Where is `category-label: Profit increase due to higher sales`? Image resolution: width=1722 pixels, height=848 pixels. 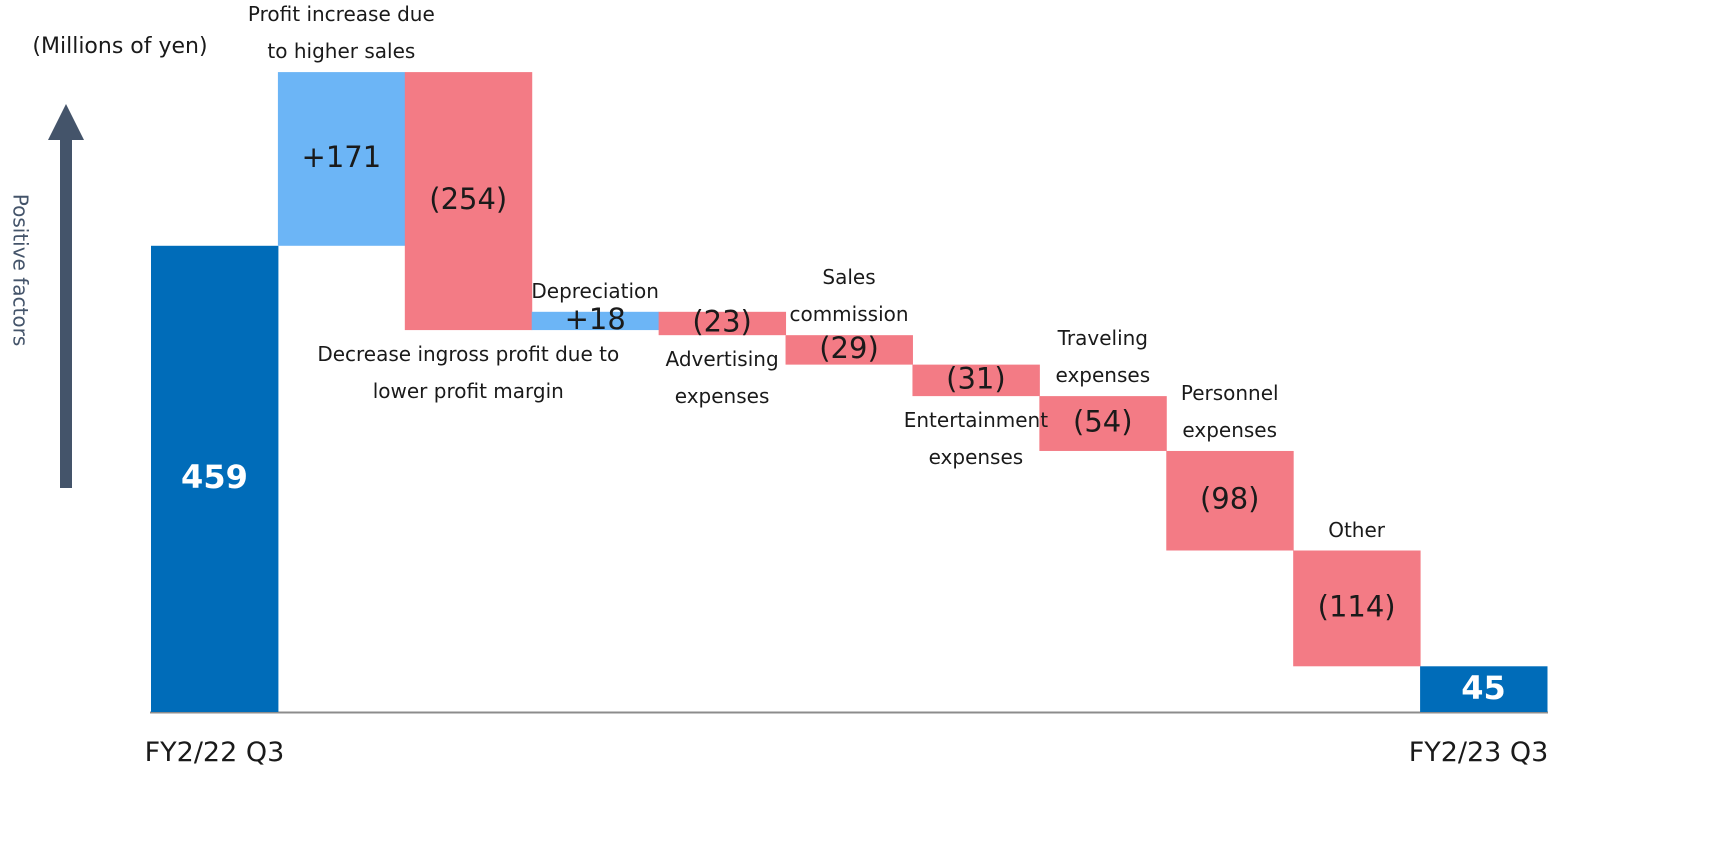 category-label: Profit increase due to higher sales is located at coordinates (341, 33).